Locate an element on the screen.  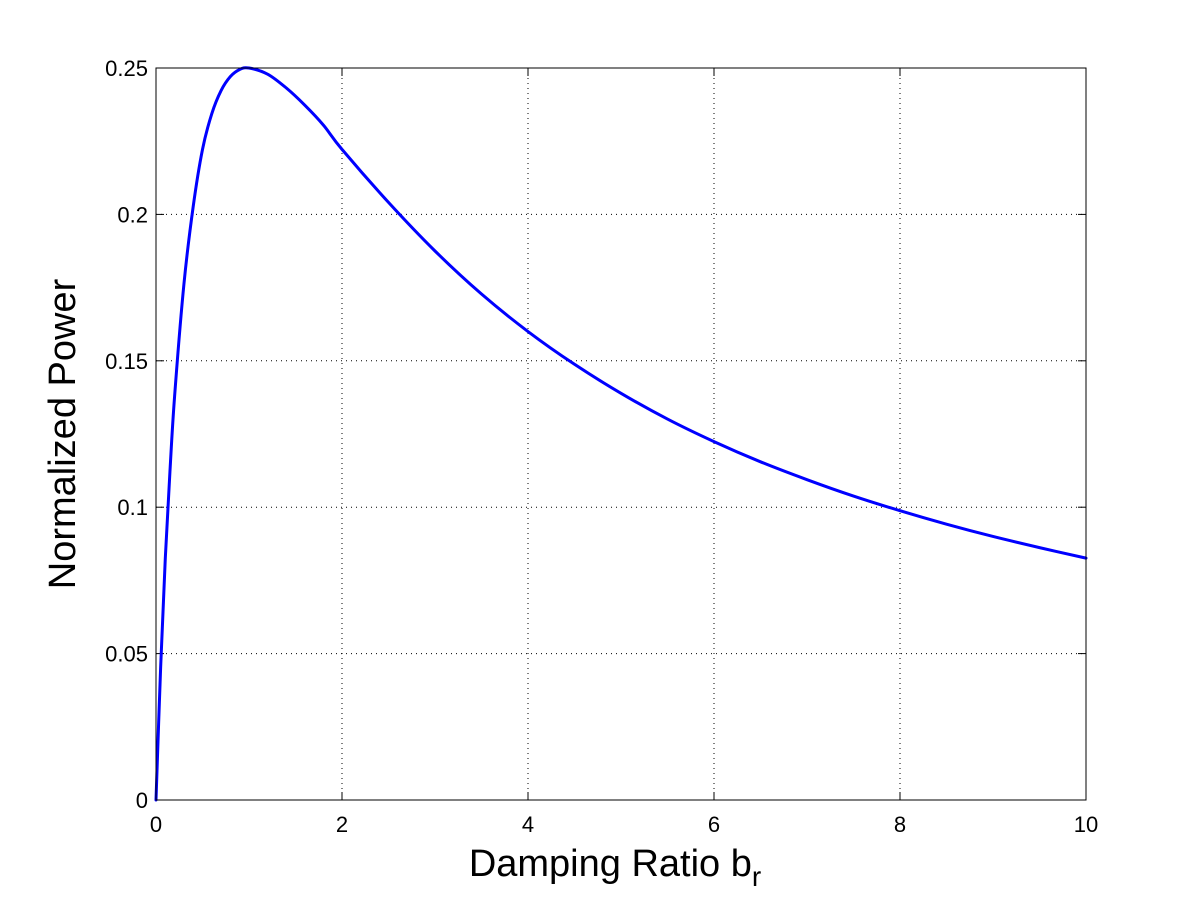
x-tick-label: 10 is located at coordinates (1086, 824).